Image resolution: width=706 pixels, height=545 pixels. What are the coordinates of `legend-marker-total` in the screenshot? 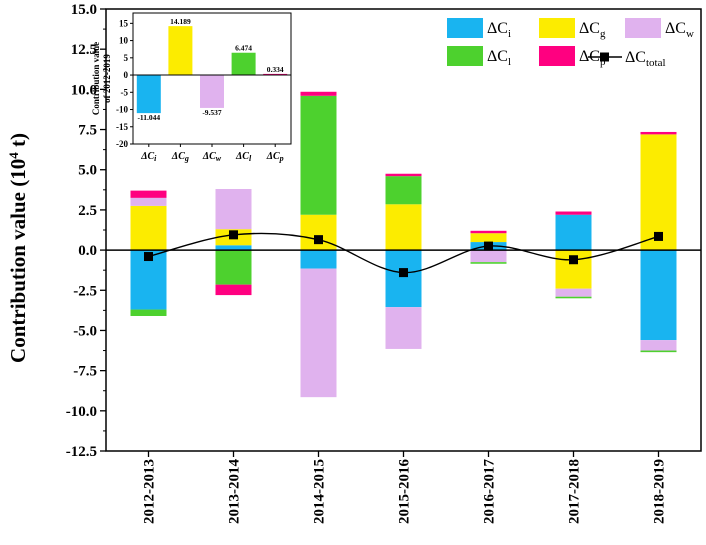 It's located at (604, 57).